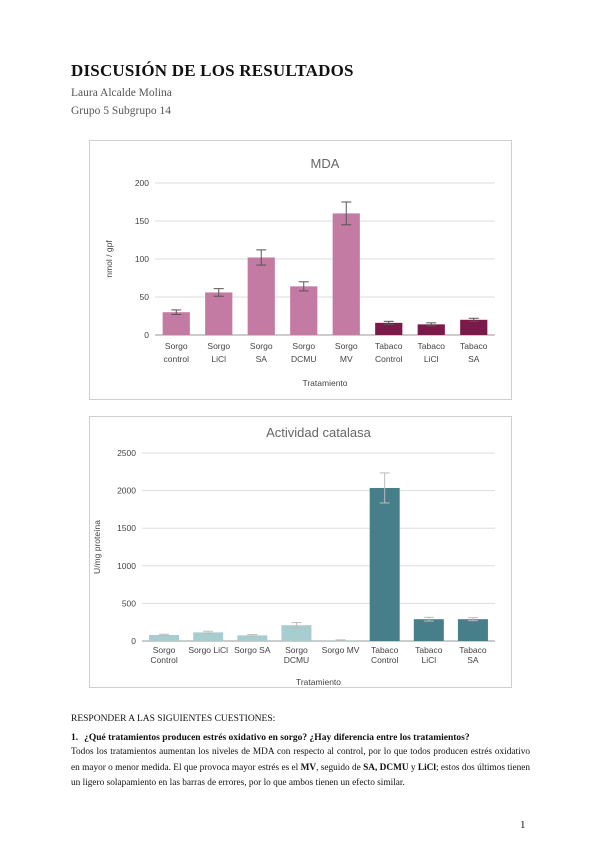 The width and height of the screenshot is (600, 848). What do you see at coordinates (212, 70) in the screenshot?
I see `page-title: DISCUSIÓN DE LOS RESULTADOS` at bounding box center [212, 70].